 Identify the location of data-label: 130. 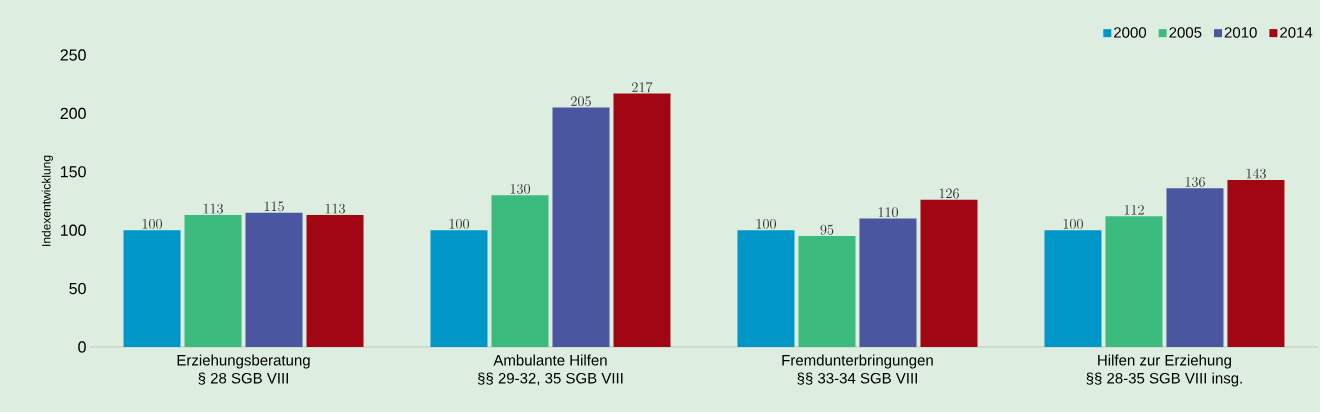
(520, 188).